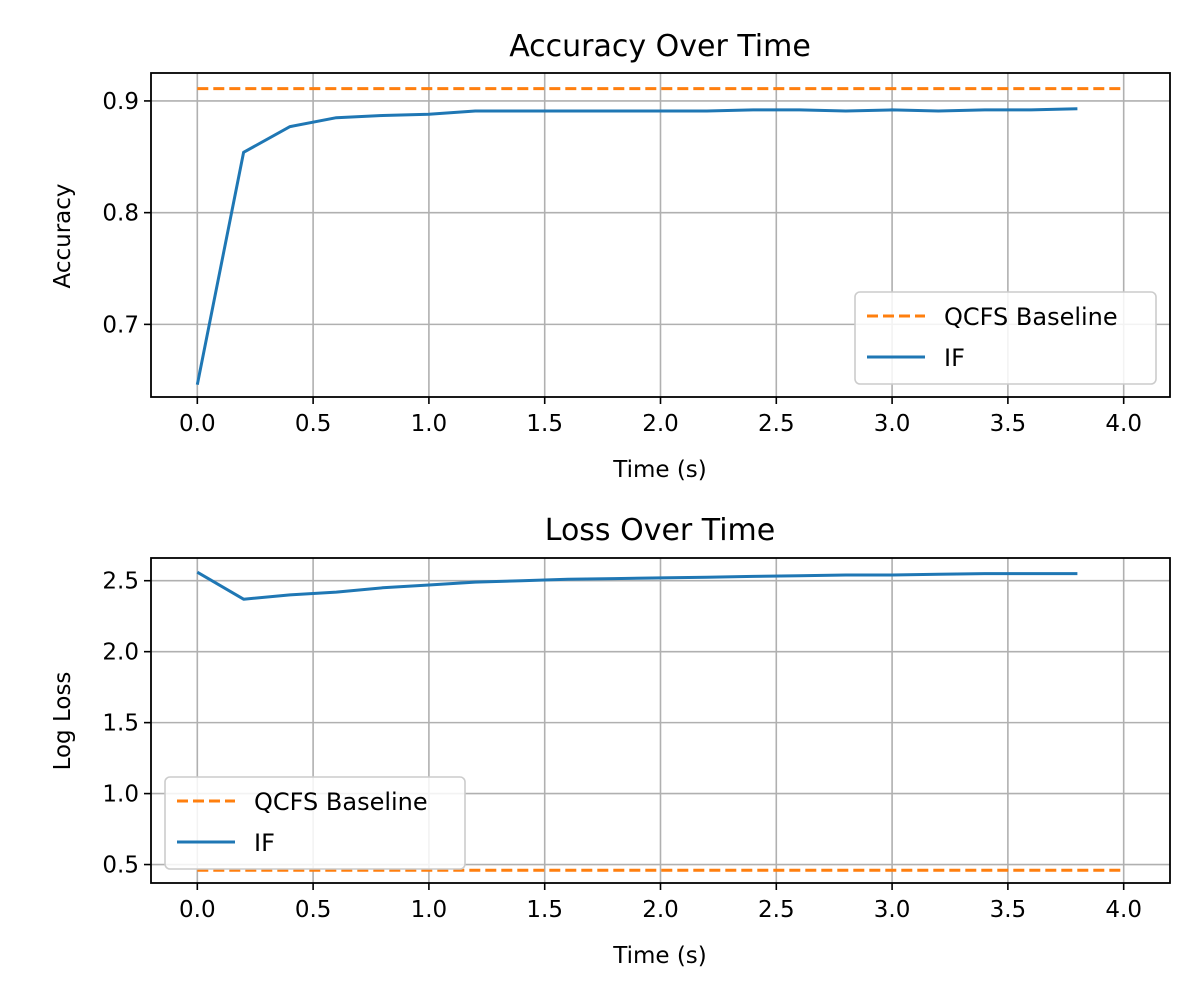  What do you see at coordinates (120, 653) in the screenshot?
I see `y-tick-label: 2.0` at bounding box center [120, 653].